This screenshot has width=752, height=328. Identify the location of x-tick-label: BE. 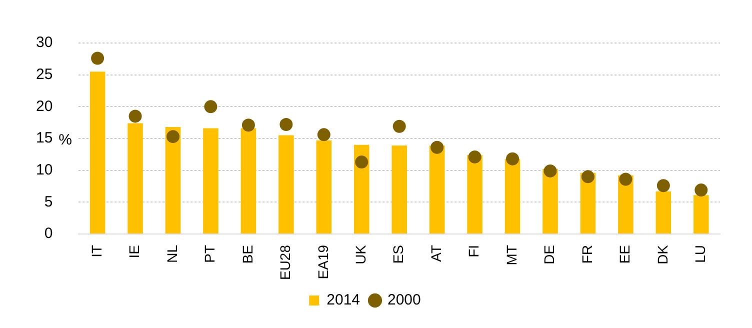
(247, 254).